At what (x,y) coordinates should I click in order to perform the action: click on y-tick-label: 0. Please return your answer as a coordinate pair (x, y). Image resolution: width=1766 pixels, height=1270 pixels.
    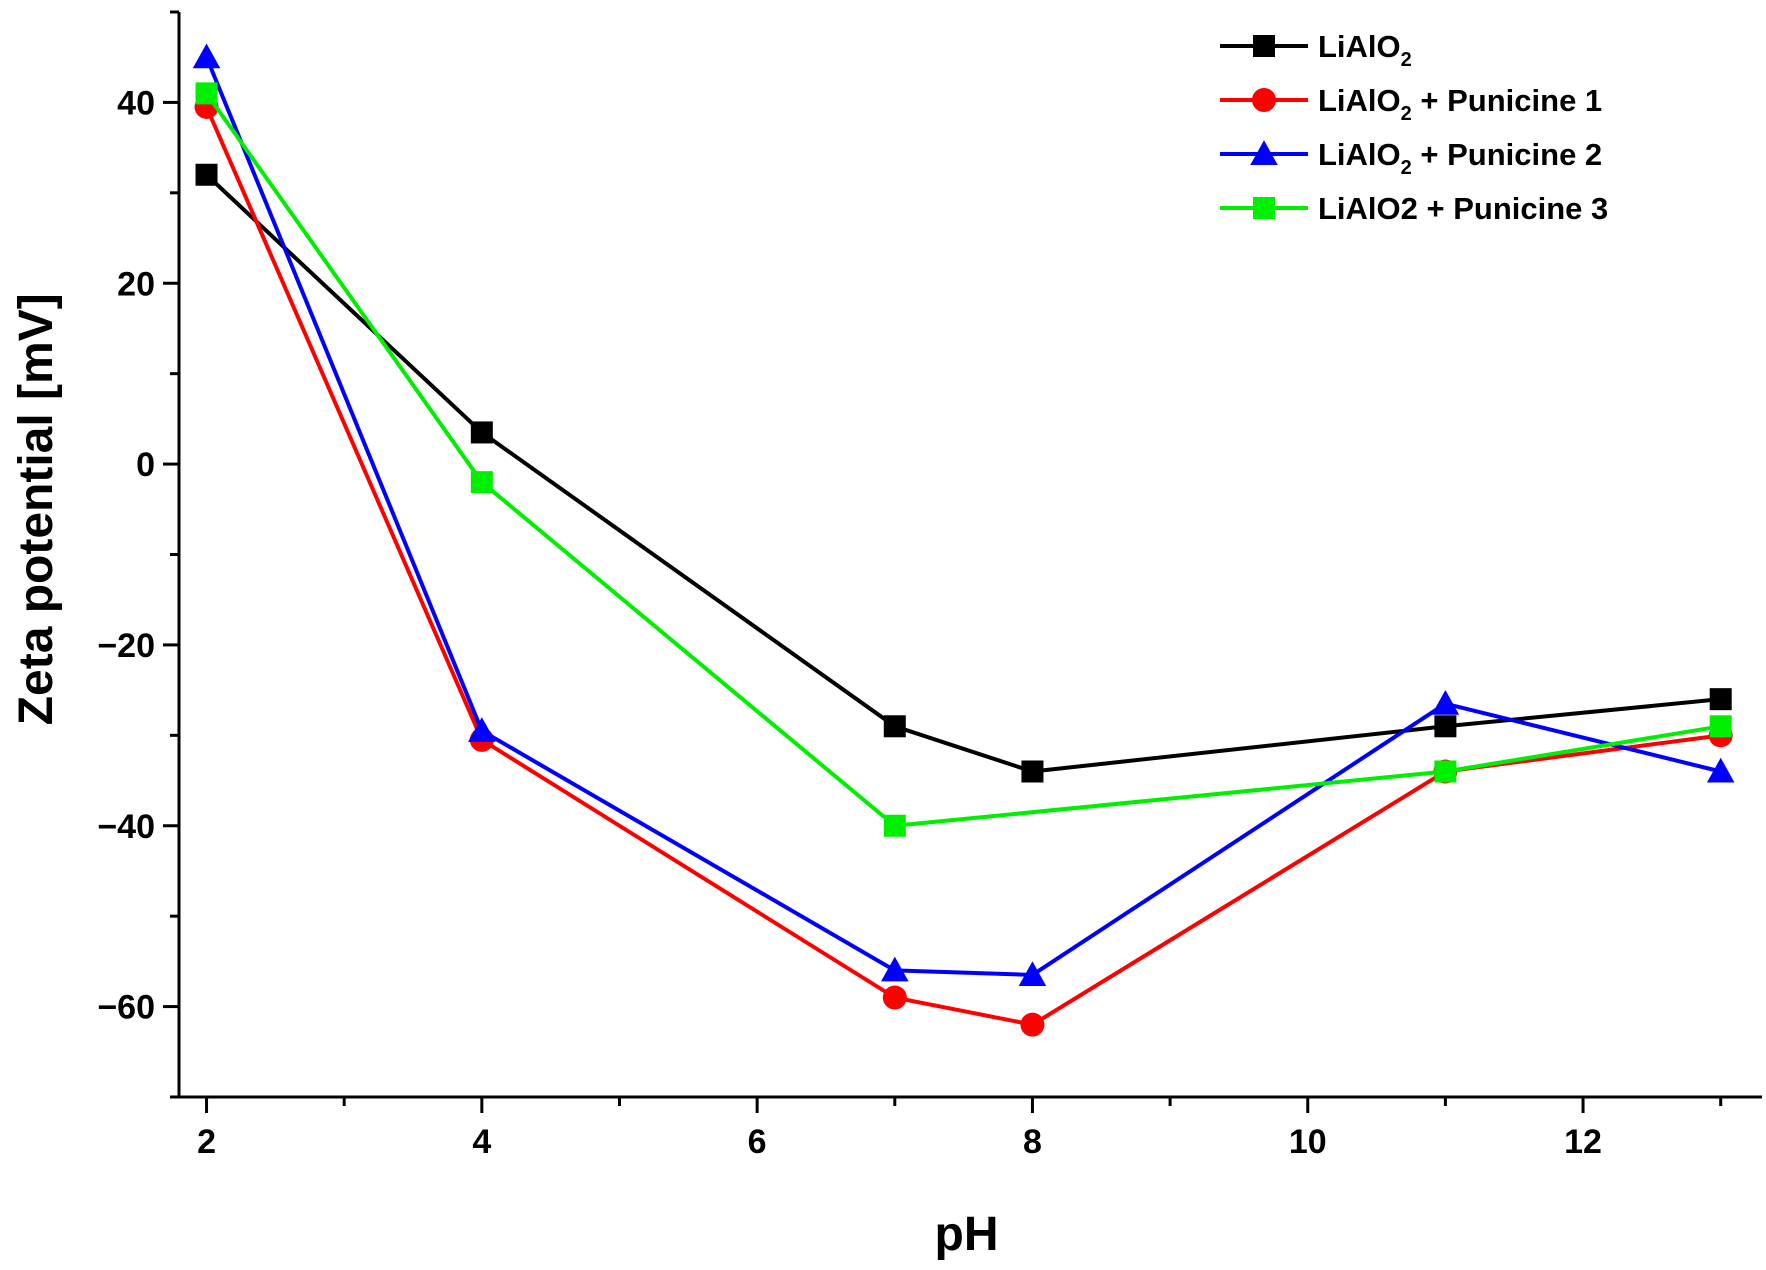
    Looking at the image, I should click on (145, 465).